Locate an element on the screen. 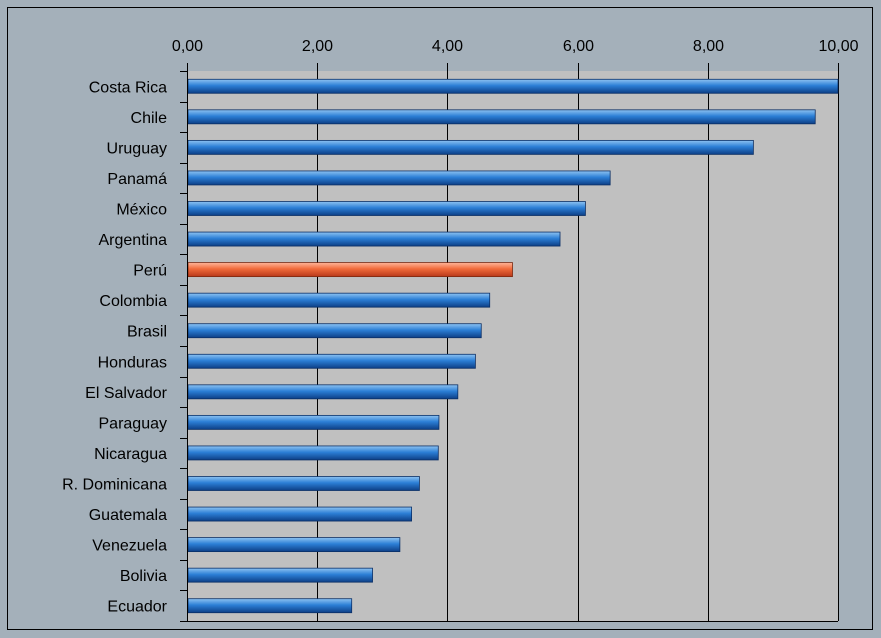  bar-bolivia is located at coordinates (280, 575).